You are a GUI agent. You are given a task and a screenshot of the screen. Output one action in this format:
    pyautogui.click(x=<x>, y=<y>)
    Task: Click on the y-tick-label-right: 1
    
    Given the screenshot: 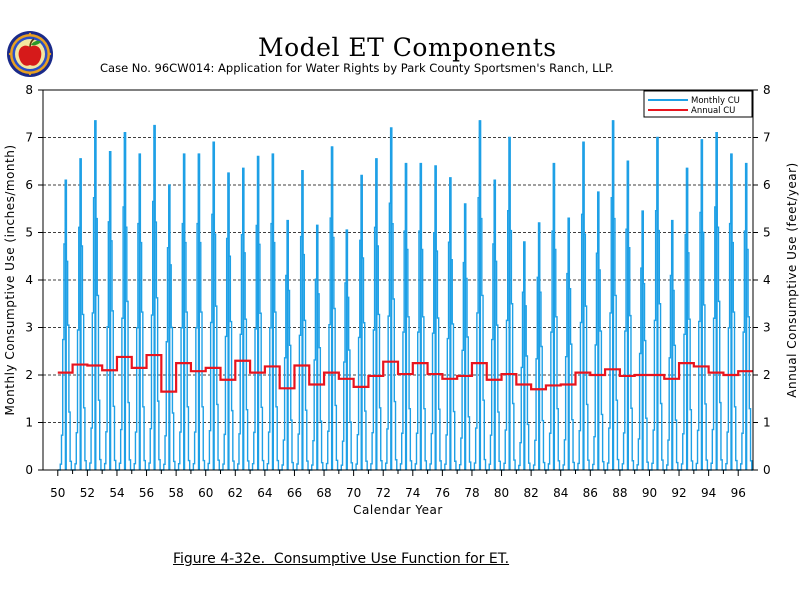 What is the action you would take?
    pyautogui.click(x=767, y=423)
    